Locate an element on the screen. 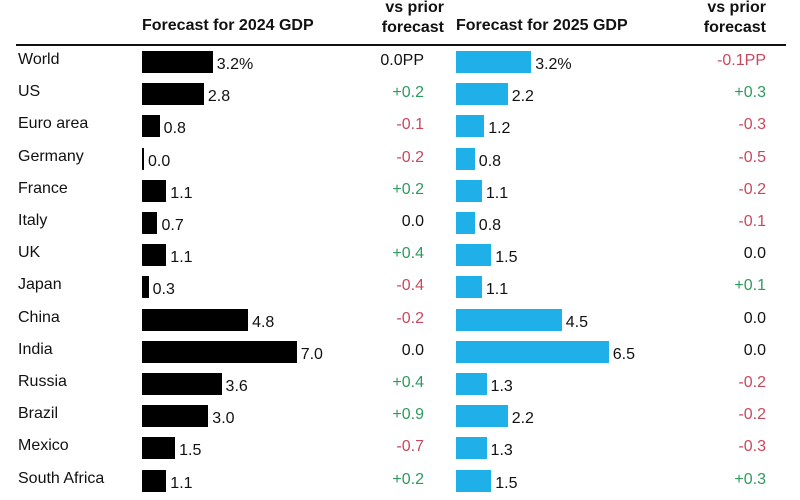 This screenshot has width=800, height=500. delta-2025: -0.1PP is located at coordinates (741, 60).